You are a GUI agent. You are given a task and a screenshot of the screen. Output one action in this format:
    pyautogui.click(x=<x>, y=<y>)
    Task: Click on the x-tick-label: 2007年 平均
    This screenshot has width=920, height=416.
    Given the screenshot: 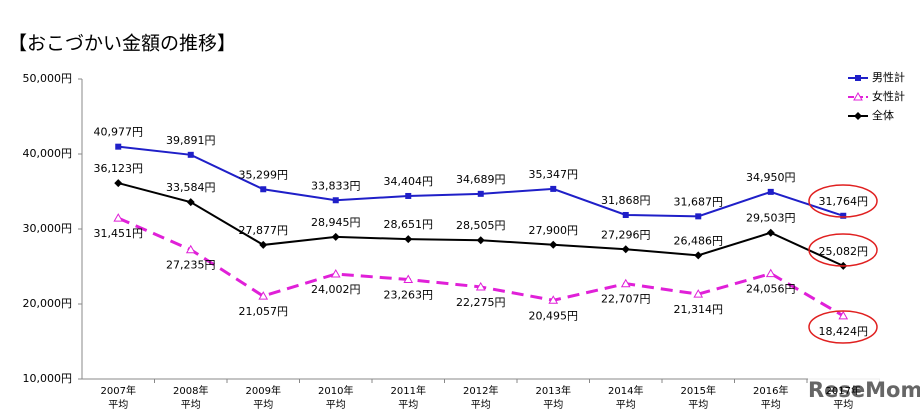 What is the action you would take?
    pyautogui.click(x=118, y=398)
    